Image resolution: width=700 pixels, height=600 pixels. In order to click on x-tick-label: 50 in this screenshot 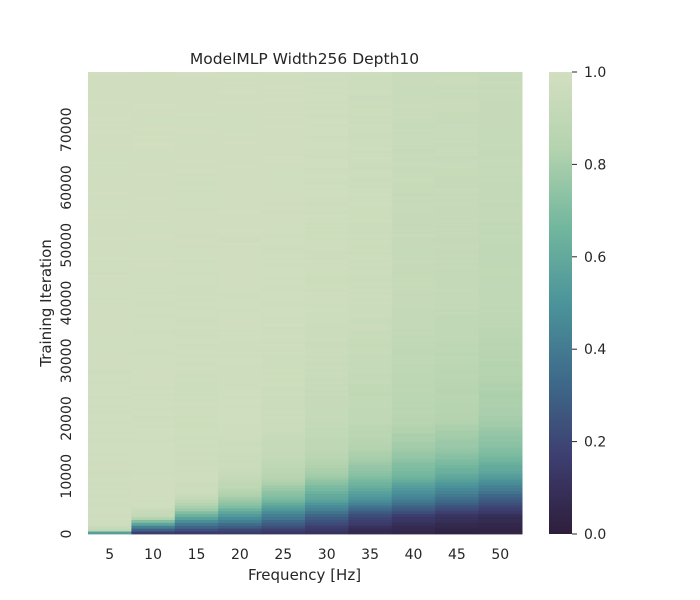, I will do `click(500, 555)`.